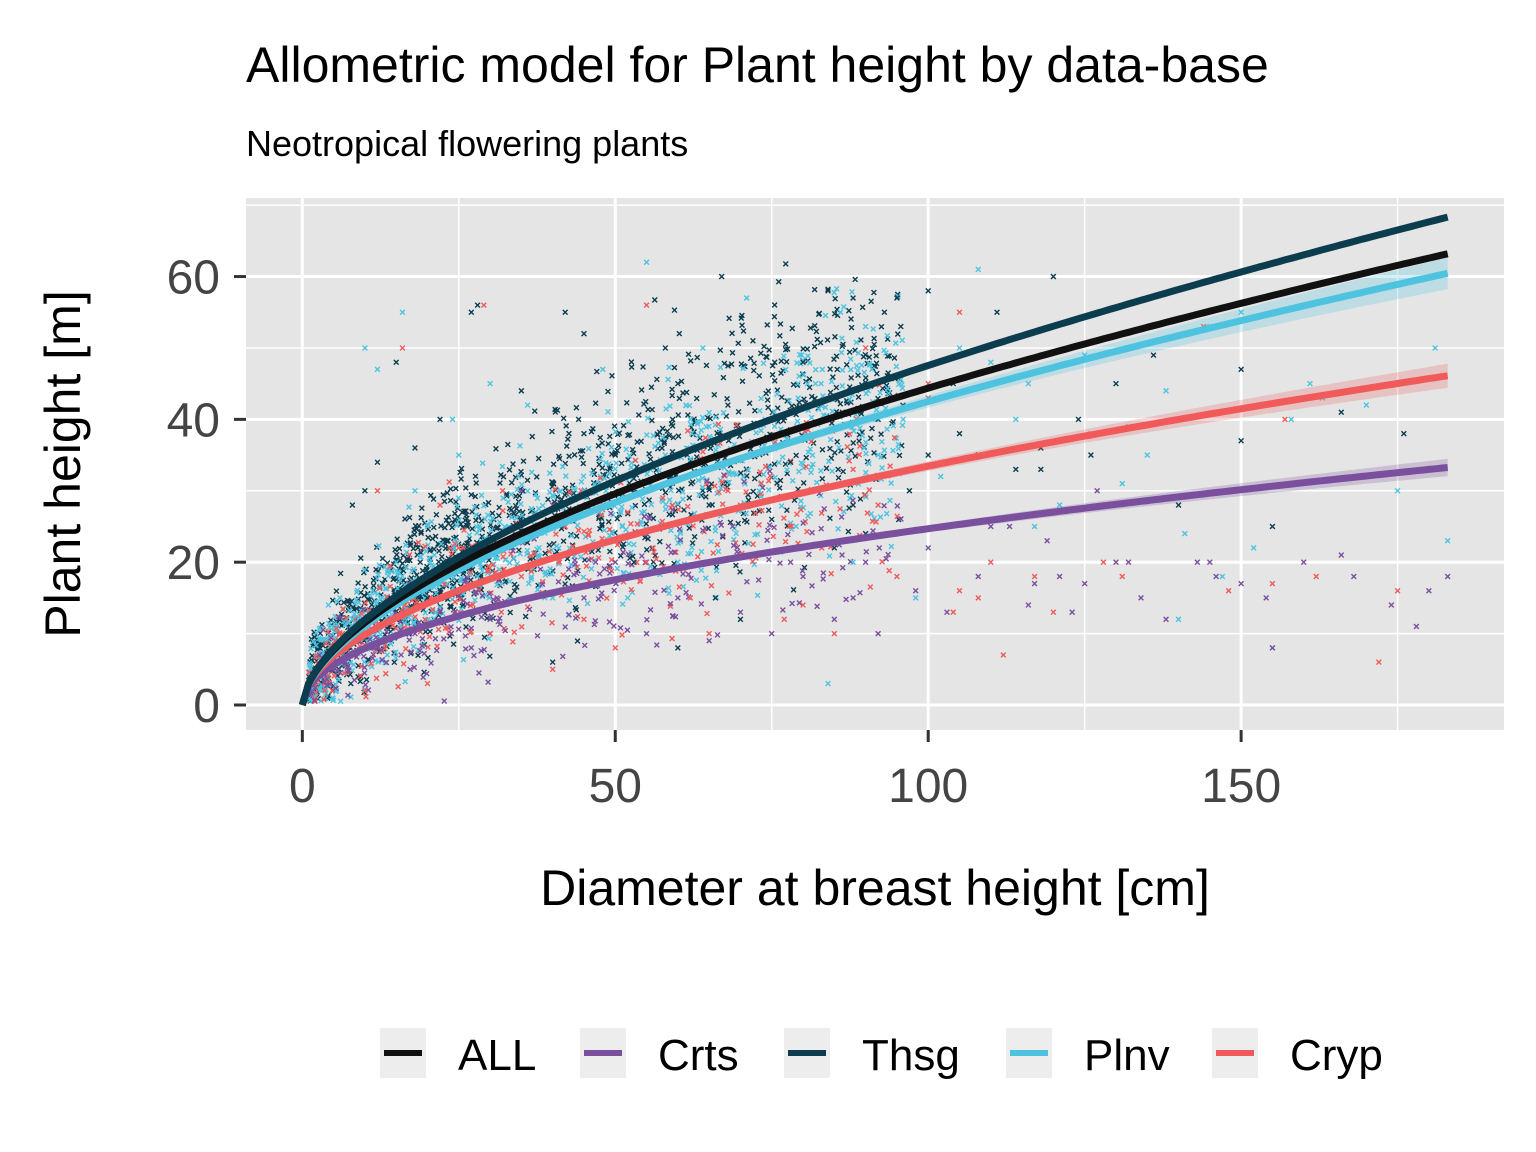 This screenshot has width=1536, height=1152. Describe the element at coordinates (193, 420) in the screenshot. I see `y-tick-label: 40` at that location.